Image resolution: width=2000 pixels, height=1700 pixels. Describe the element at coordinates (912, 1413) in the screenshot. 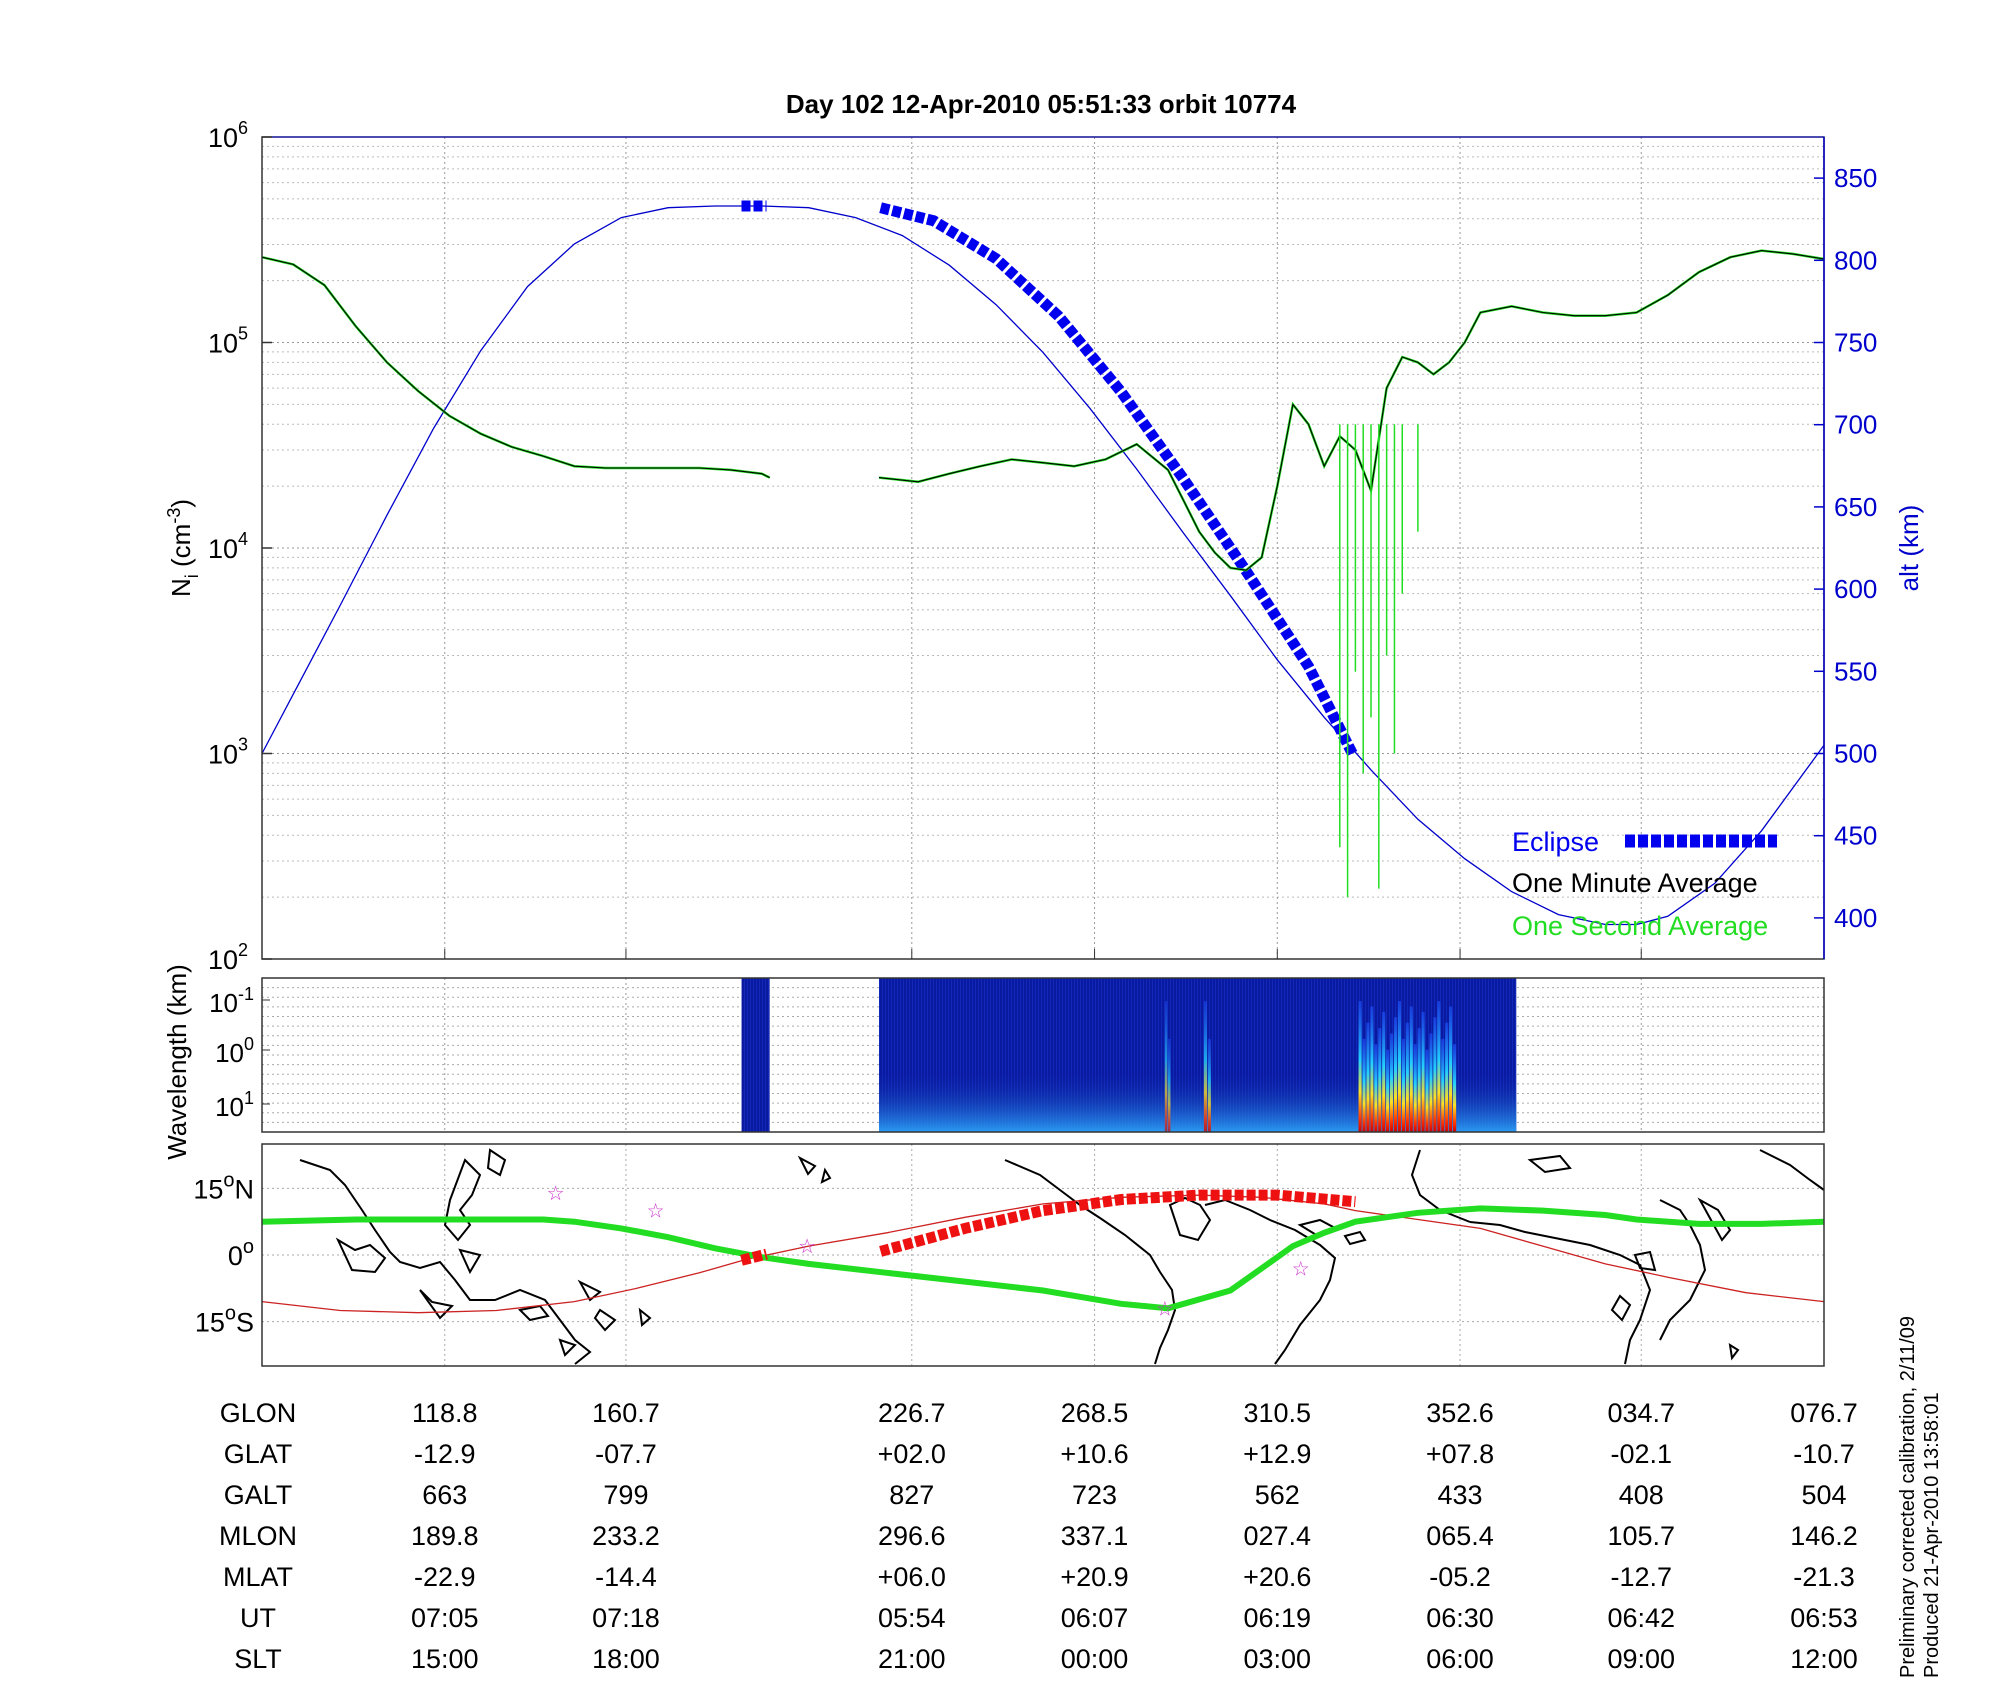

I see `ephemeris-cell: 226.7` at that location.